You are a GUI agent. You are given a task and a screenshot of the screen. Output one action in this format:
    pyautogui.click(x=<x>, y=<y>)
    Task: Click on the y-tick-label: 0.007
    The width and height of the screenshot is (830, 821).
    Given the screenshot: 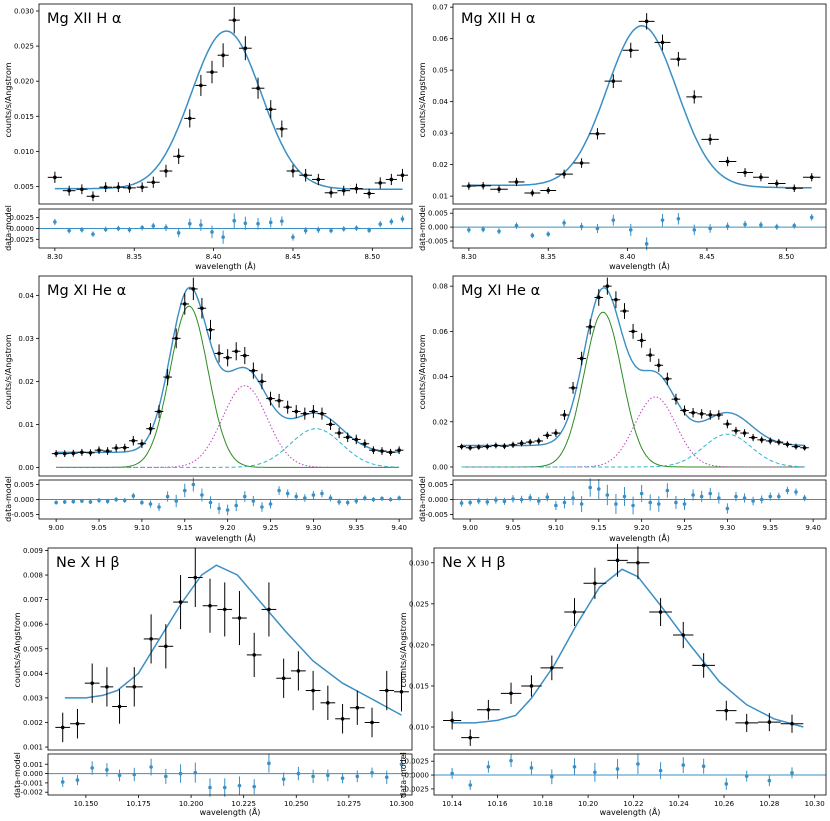 What is the action you would take?
    pyautogui.click(x=33, y=600)
    